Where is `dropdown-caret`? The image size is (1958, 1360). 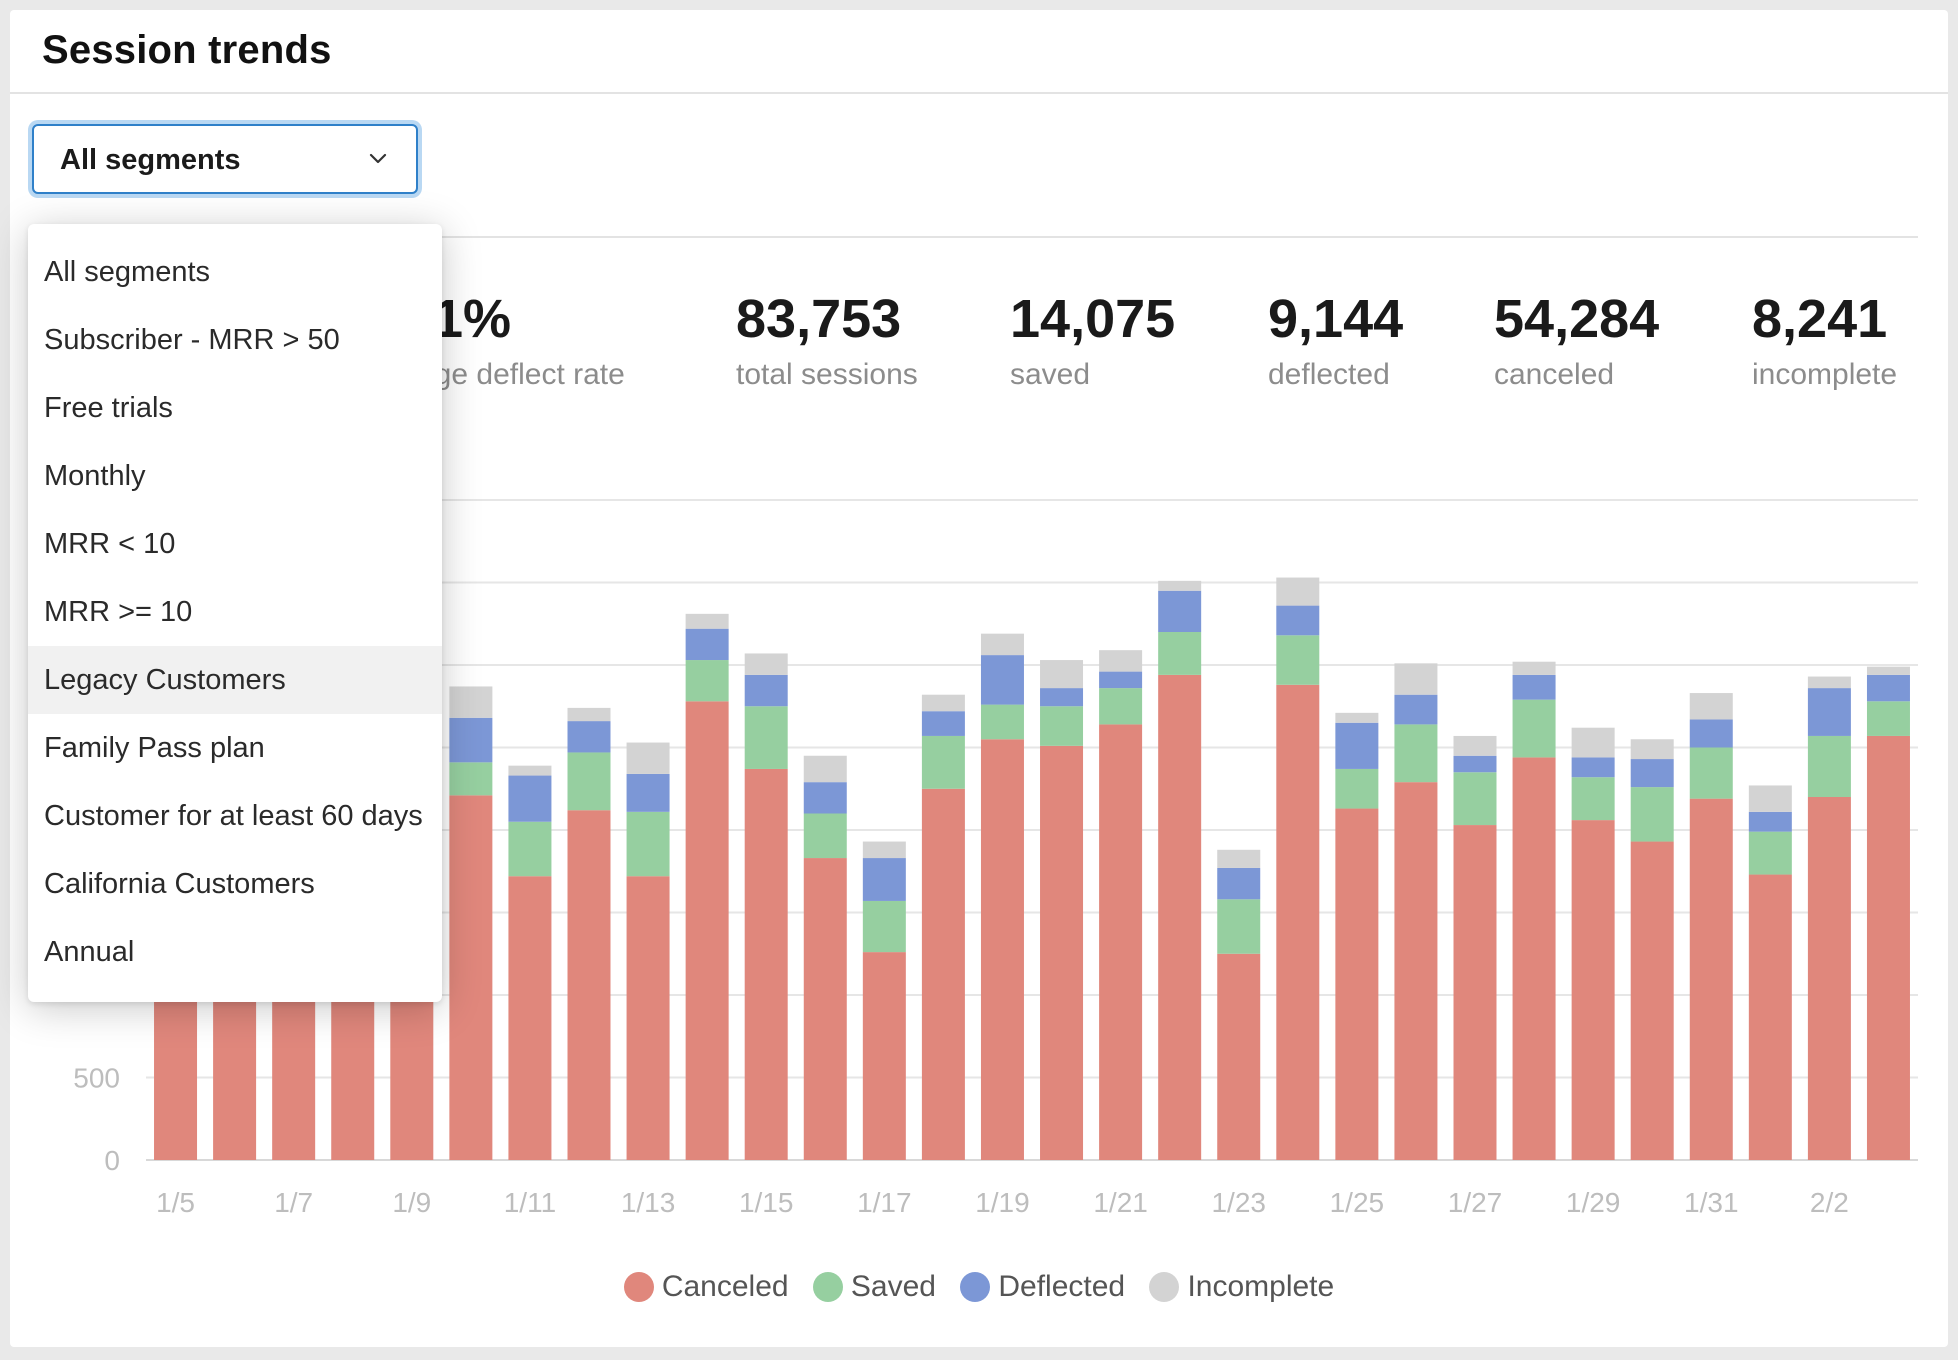 dropdown-caret is located at coordinates (223, 217).